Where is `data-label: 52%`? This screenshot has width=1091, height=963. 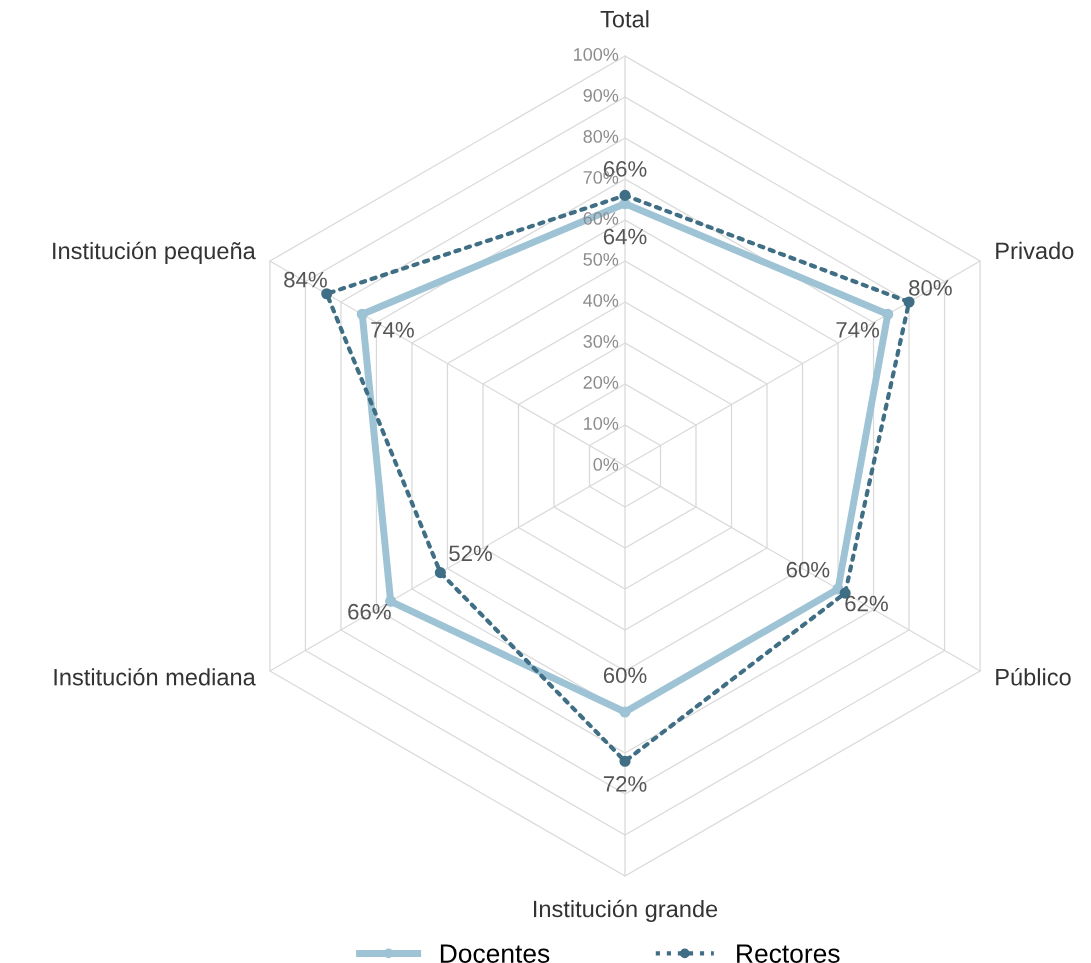
data-label: 52% is located at coordinates (470, 553).